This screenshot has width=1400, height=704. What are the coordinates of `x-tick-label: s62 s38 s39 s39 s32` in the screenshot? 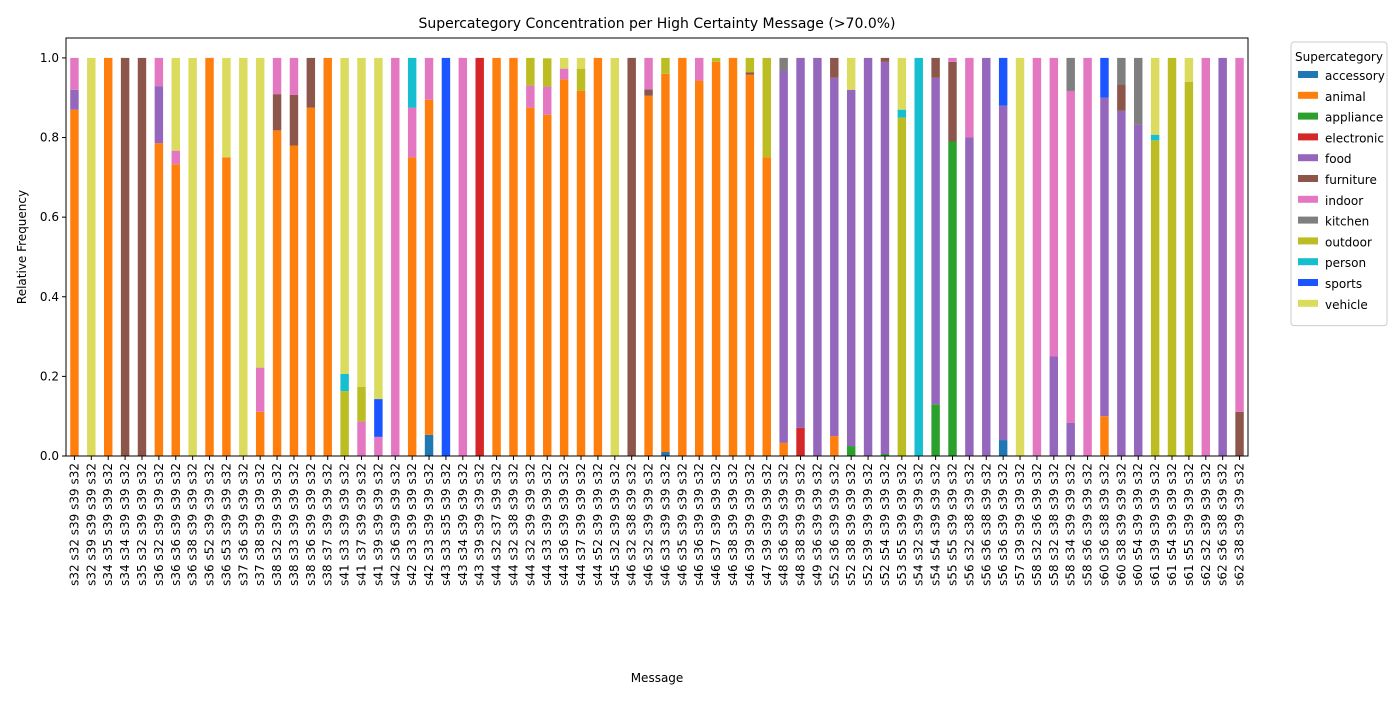 It's located at (1240, 524).